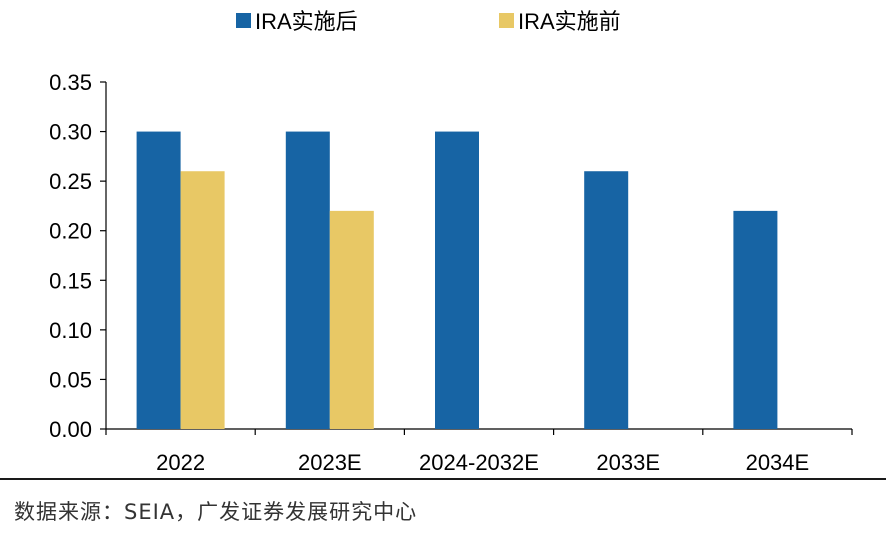  What do you see at coordinates (628, 462) in the screenshot?
I see `x-tick-label: 2033E` at bounding box center [628, 462].